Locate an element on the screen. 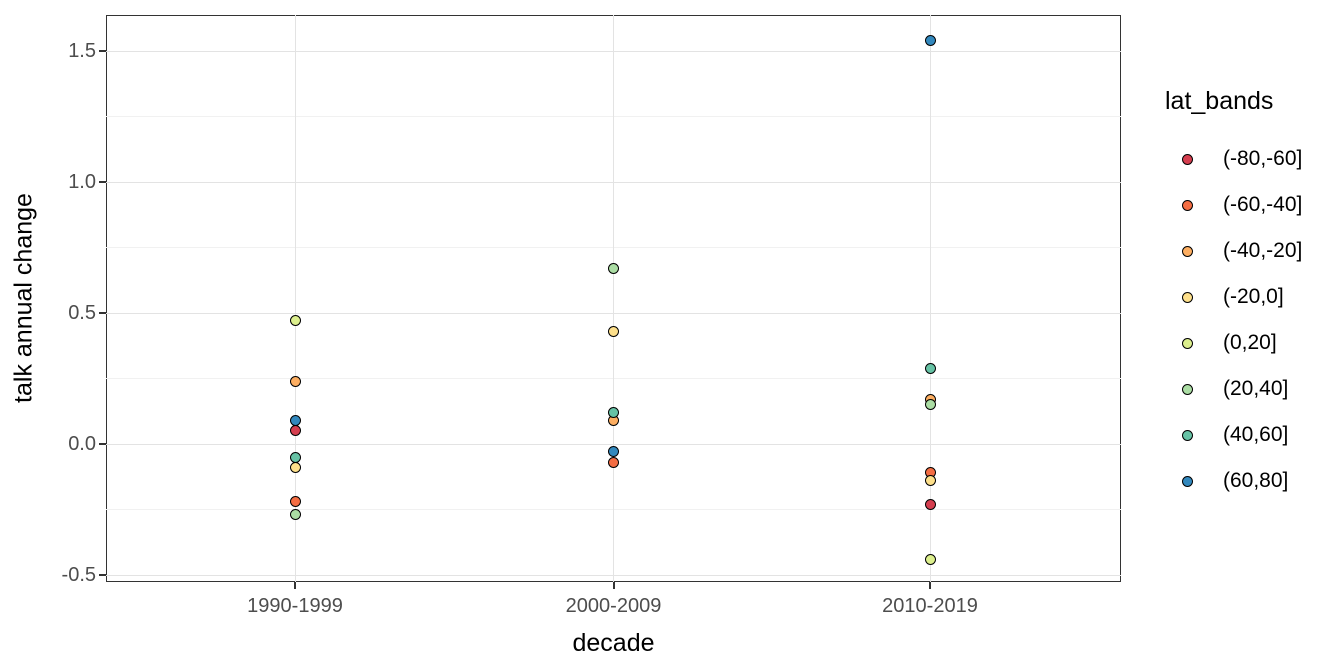 The width and height of the screenshot is (1344, 672). y-tick-label: -0.5 is located at coordinates (78, 575).